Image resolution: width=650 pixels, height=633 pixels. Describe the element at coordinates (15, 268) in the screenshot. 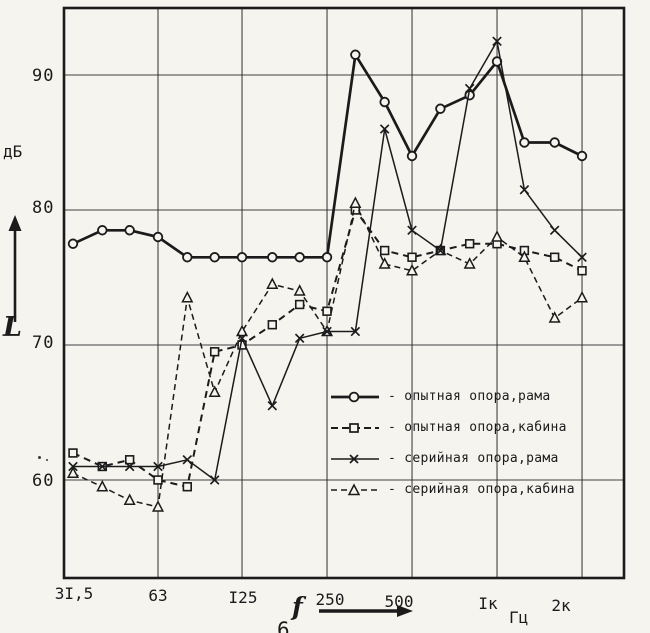

I see `y-axis-arrow-icon` at that location.